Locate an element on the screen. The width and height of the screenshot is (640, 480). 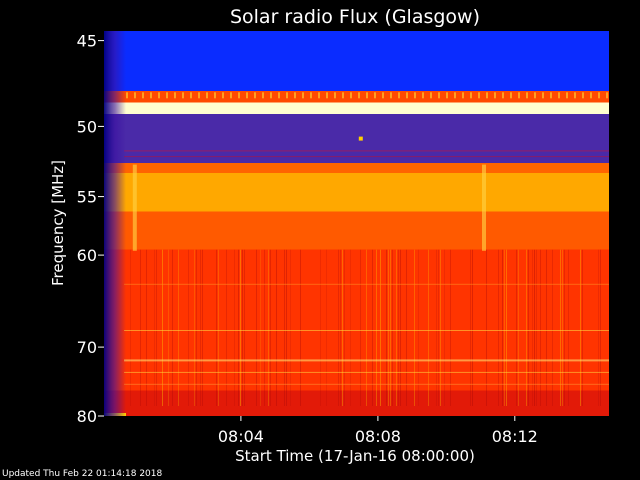
y-tick-label-55: 55 is located at coordinates (87, 197).